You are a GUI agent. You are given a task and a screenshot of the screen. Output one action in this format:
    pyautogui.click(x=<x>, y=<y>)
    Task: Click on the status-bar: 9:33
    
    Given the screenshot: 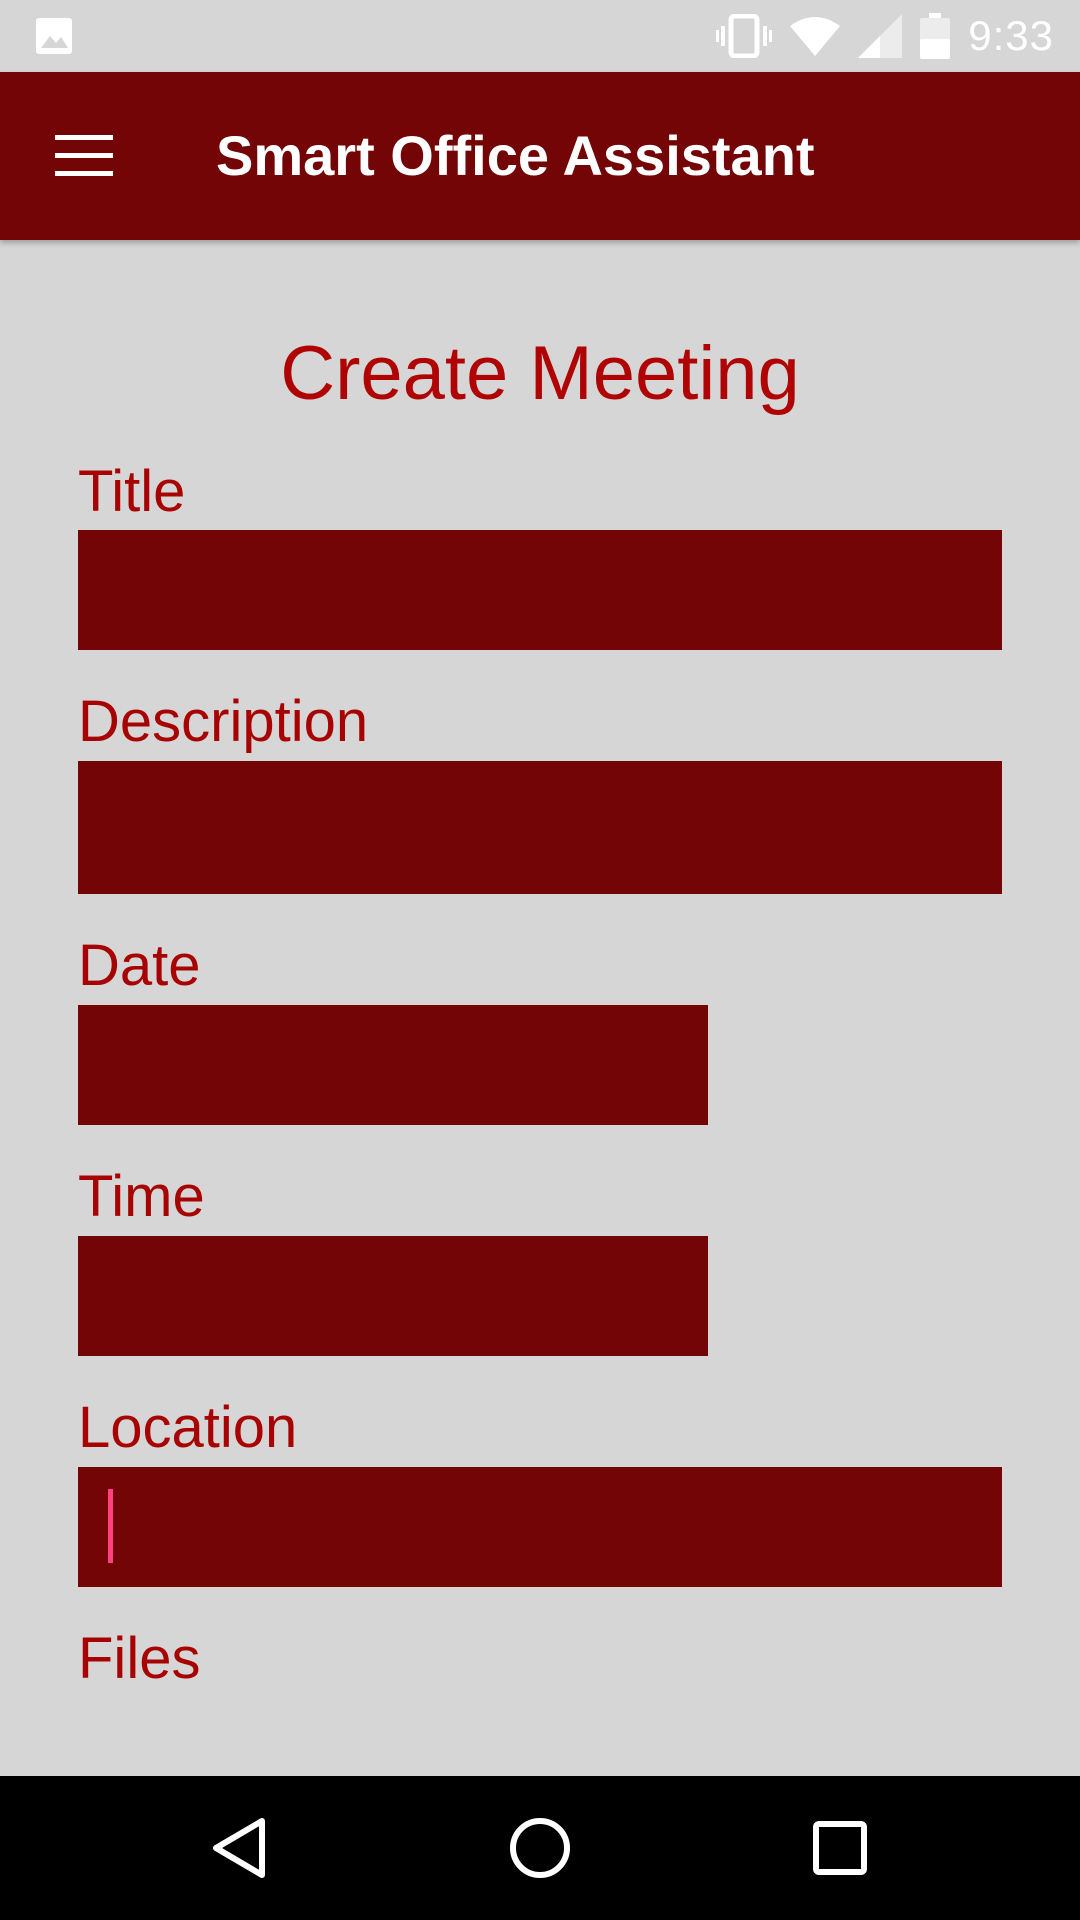 What is the action you would take?
    pyautogui.click(x=540, y=36)
    